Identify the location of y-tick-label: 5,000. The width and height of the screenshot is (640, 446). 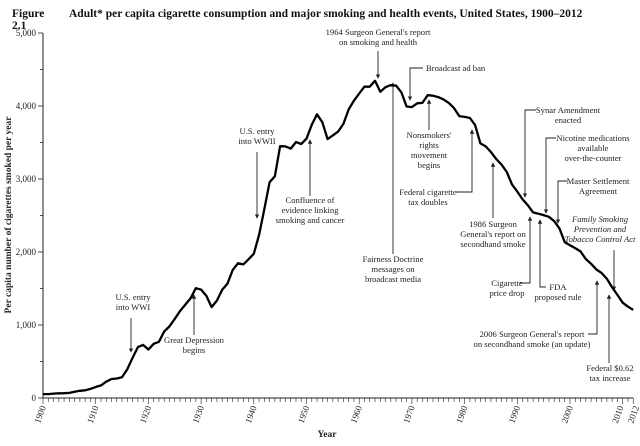
(26, 33).